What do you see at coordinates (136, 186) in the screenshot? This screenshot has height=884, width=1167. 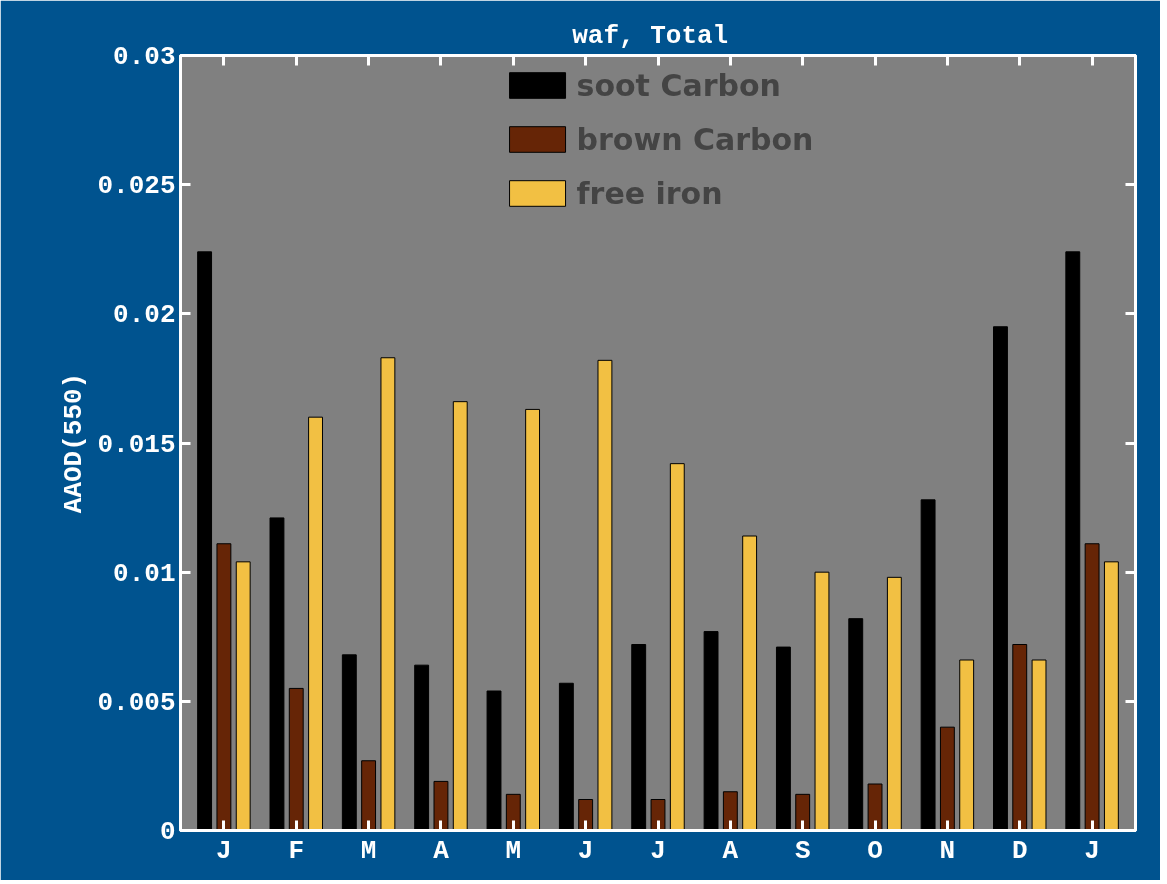 I see `y-tick-label: 0.025` at bounding box center [136, 186].